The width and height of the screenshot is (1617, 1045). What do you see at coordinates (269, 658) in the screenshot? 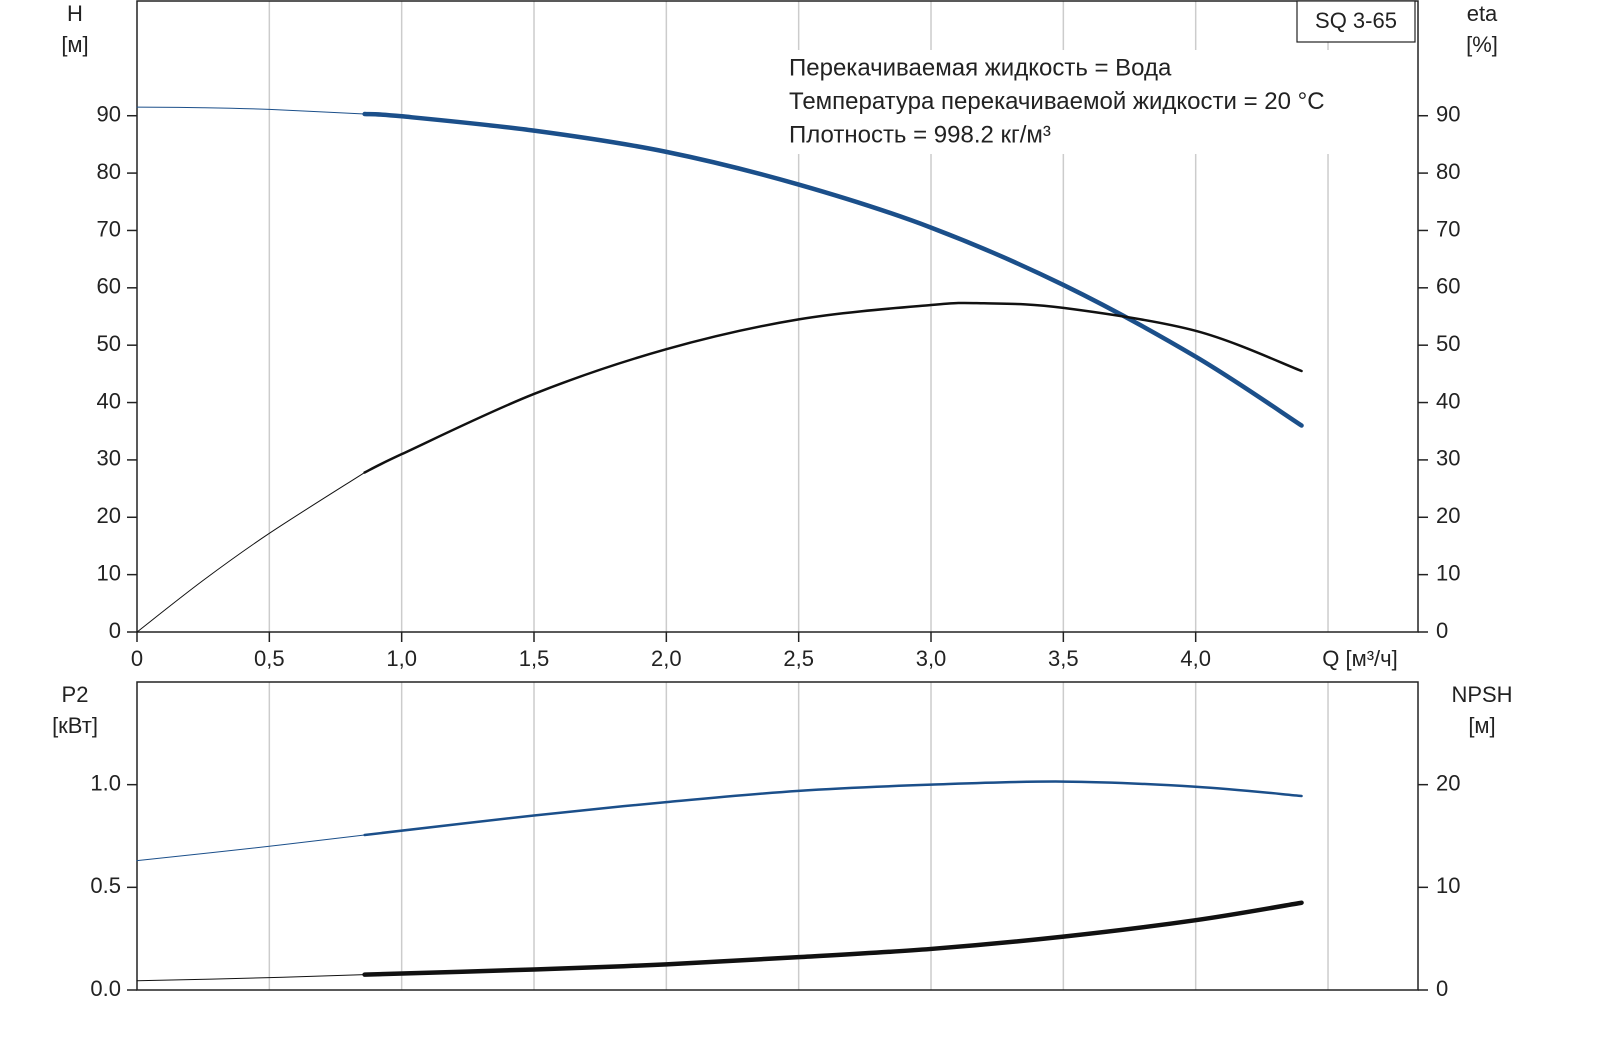
I see `x-tick-label: 0,5` at bounding box center [269, 658].